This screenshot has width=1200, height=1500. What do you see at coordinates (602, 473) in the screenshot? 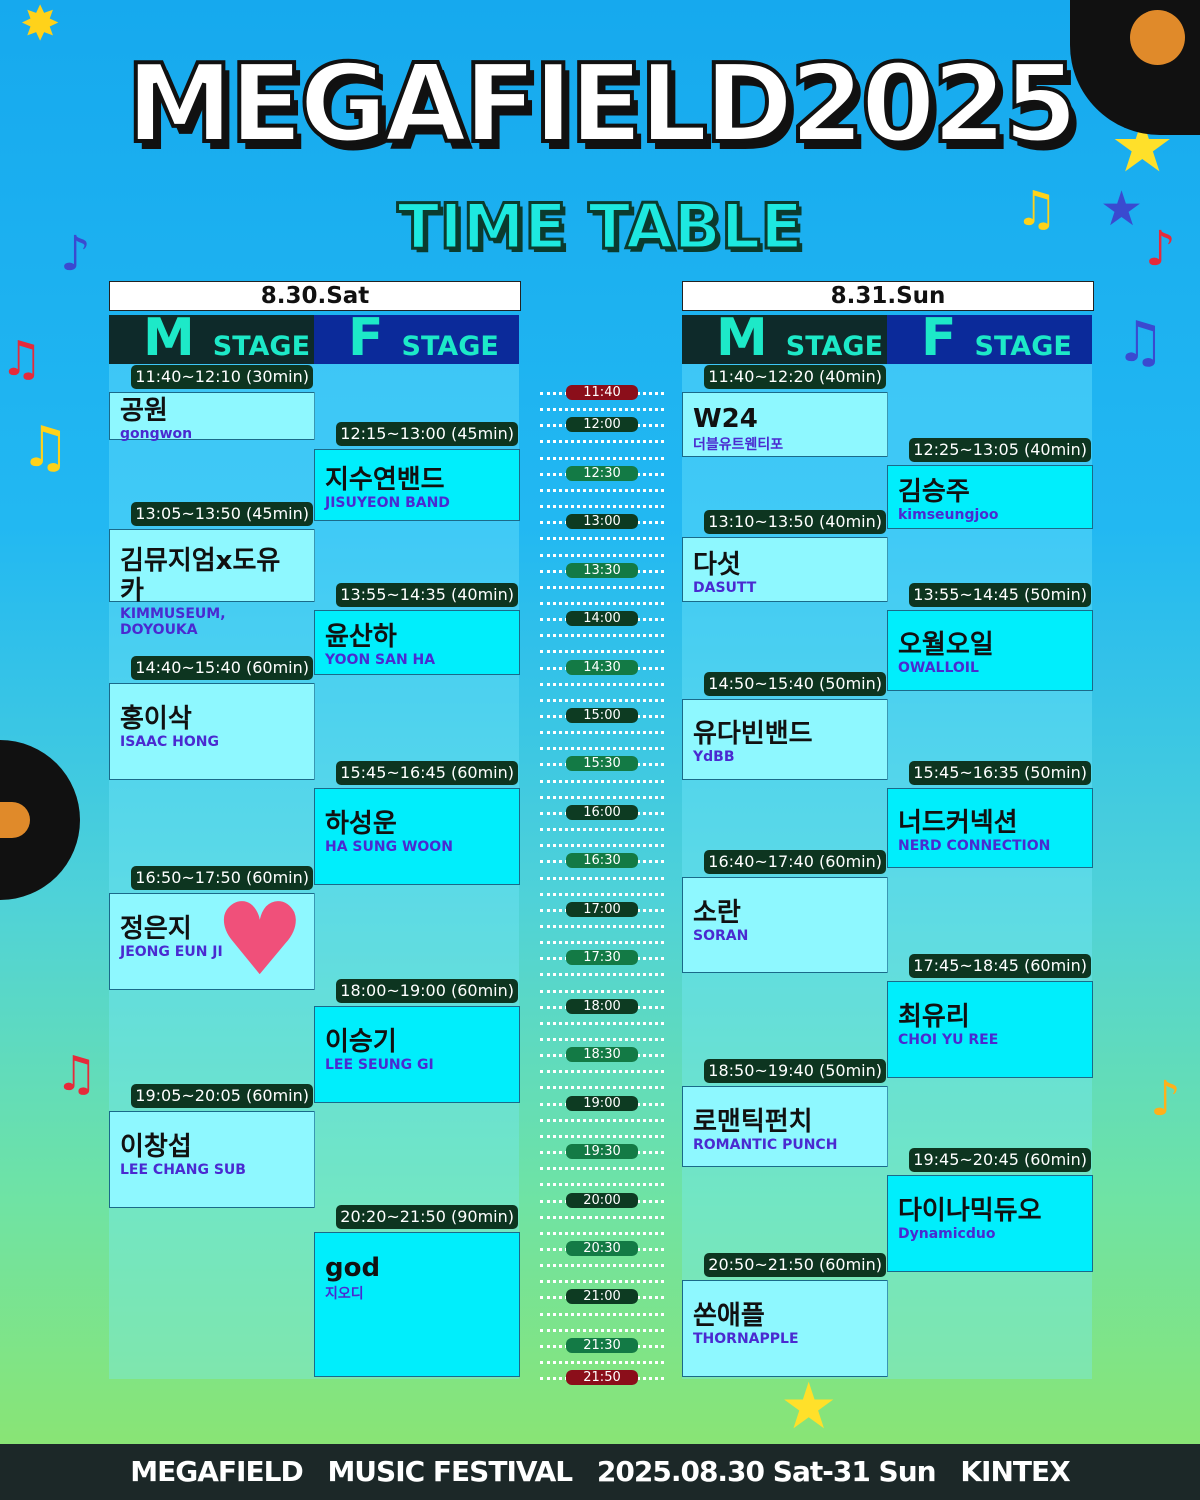
I see `timeline-time-marker: 12:30` at bounding box center [602, 473].